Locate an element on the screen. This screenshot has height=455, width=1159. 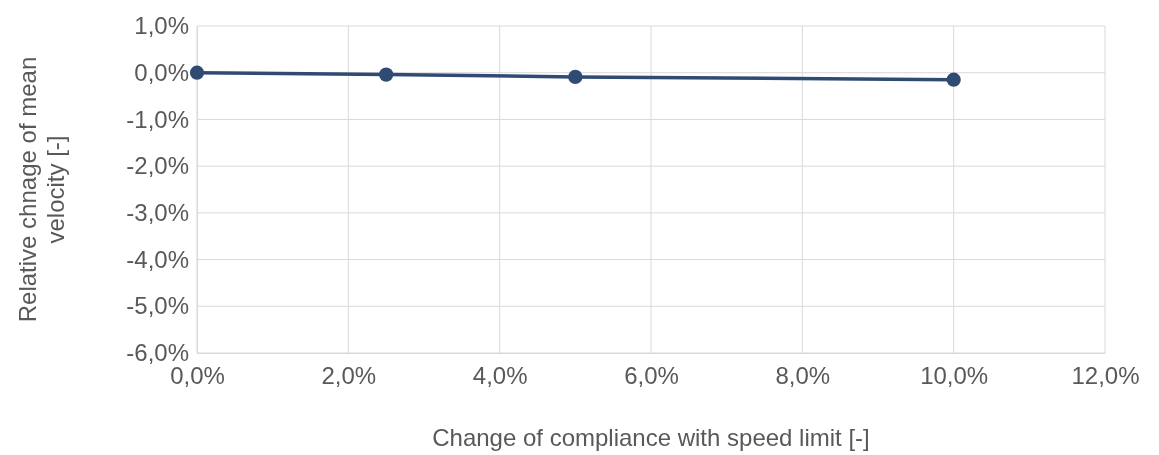
x-axis-title: Change of compliance with speed limit [-] is located at coordinates (651, 437).